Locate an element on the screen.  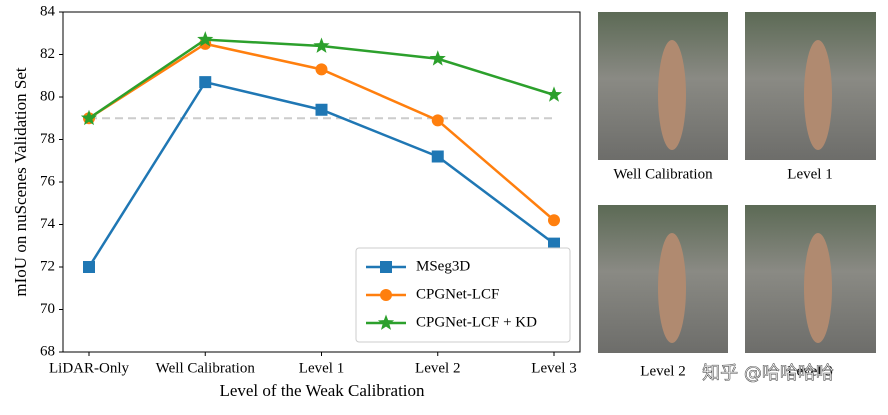
x-tick-label: Level 3 is located at coordinates (553, 368).